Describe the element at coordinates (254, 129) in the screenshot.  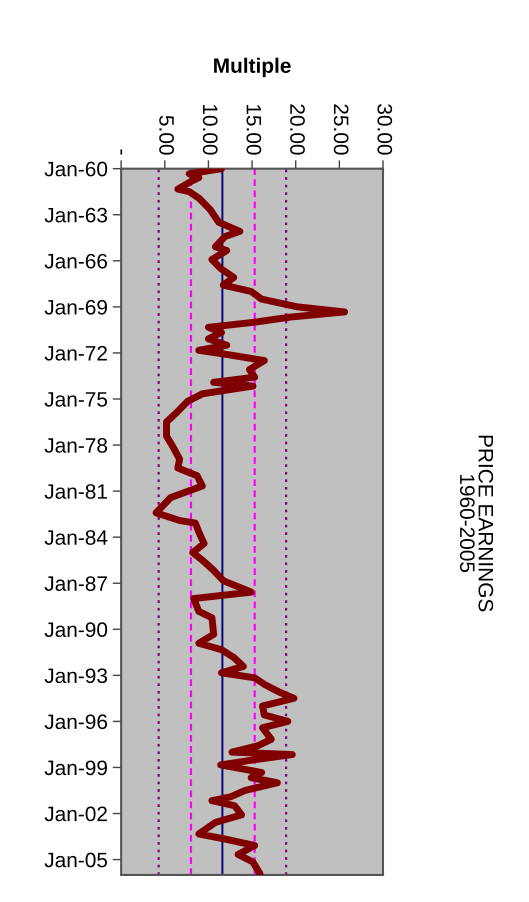
I see `x-tick-label: 15.00` at that location.